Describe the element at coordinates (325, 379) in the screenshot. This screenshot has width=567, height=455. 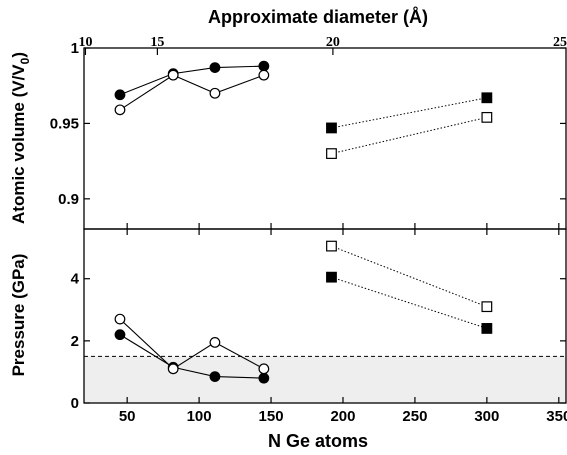
I see `shaded-region` at that location.